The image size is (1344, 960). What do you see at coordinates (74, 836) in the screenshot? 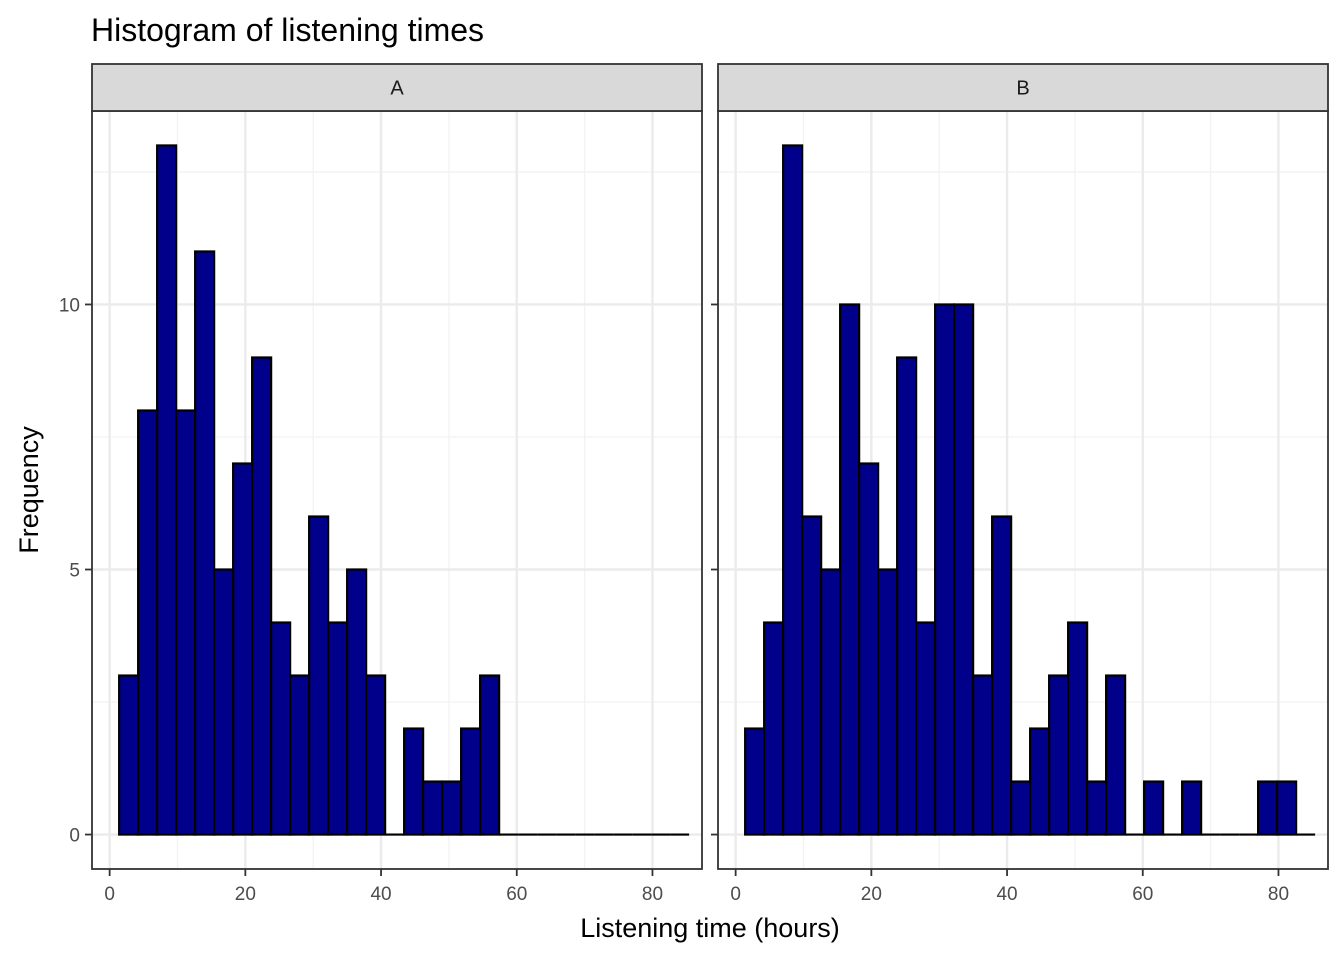
I see `y-tick-label: 0` at bounding box center [74, 836].